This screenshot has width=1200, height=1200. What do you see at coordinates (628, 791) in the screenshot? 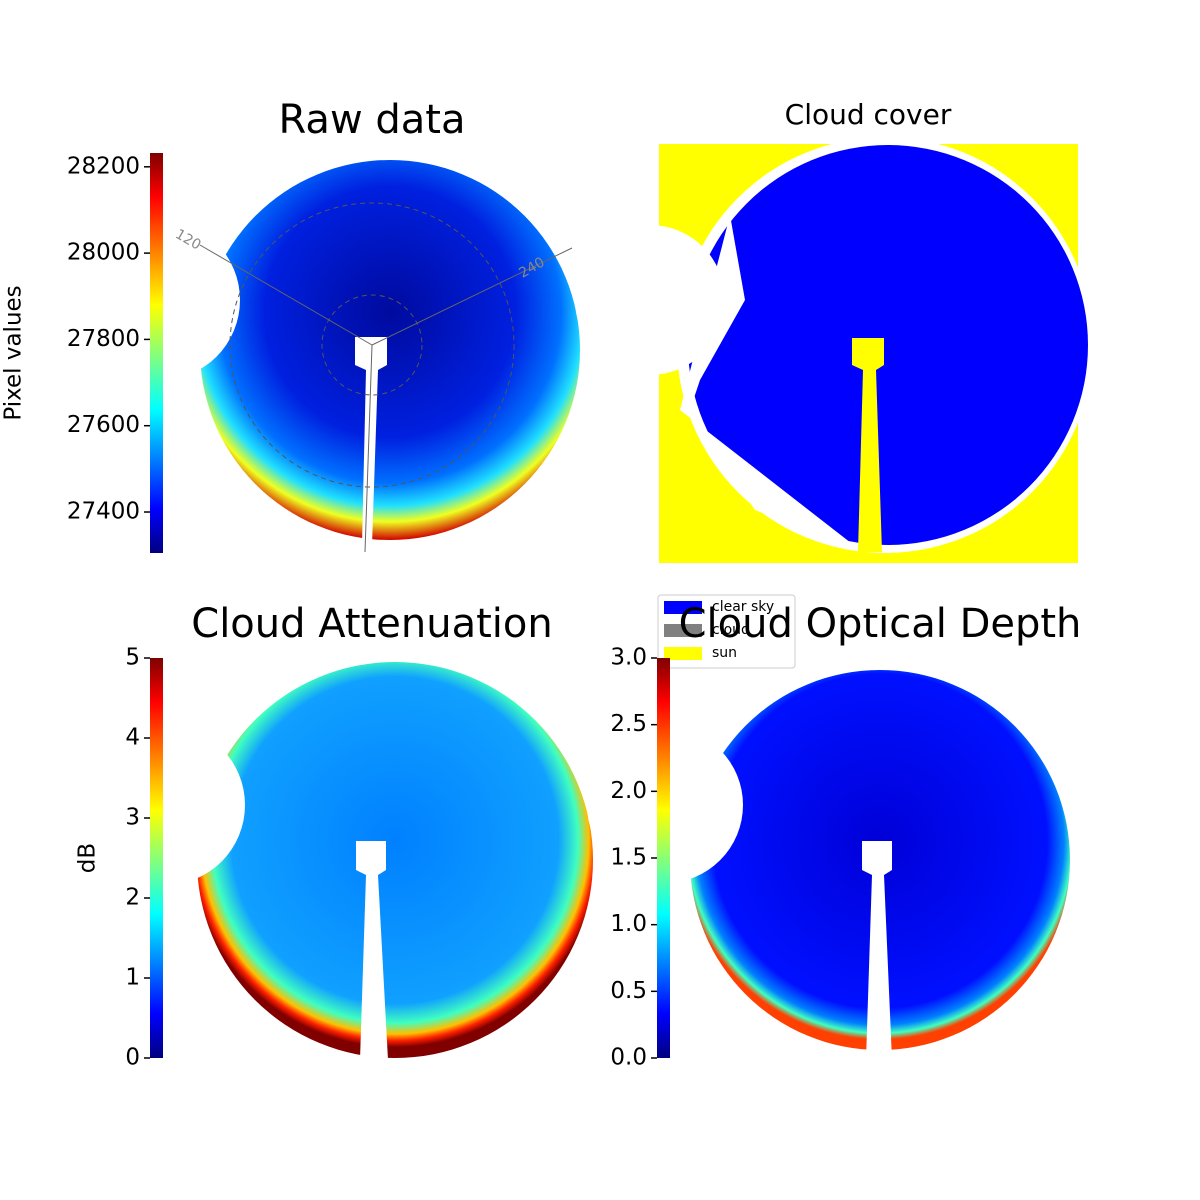
I see `colorbar-tick-label: 2.0` at bounding box center [628, 791].